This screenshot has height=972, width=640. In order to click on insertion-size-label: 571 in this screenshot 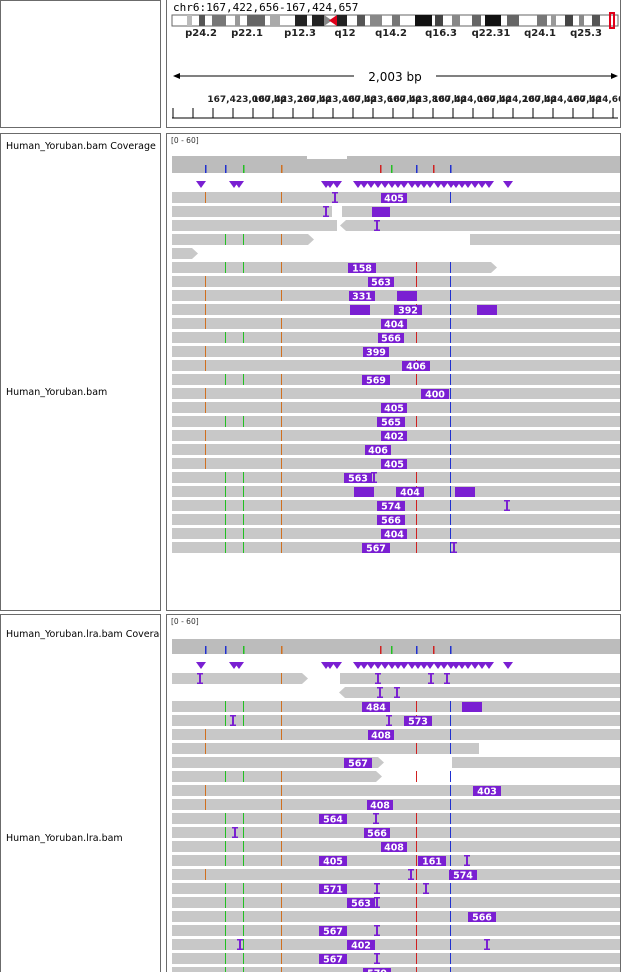, I will do `click(333, 890)`.